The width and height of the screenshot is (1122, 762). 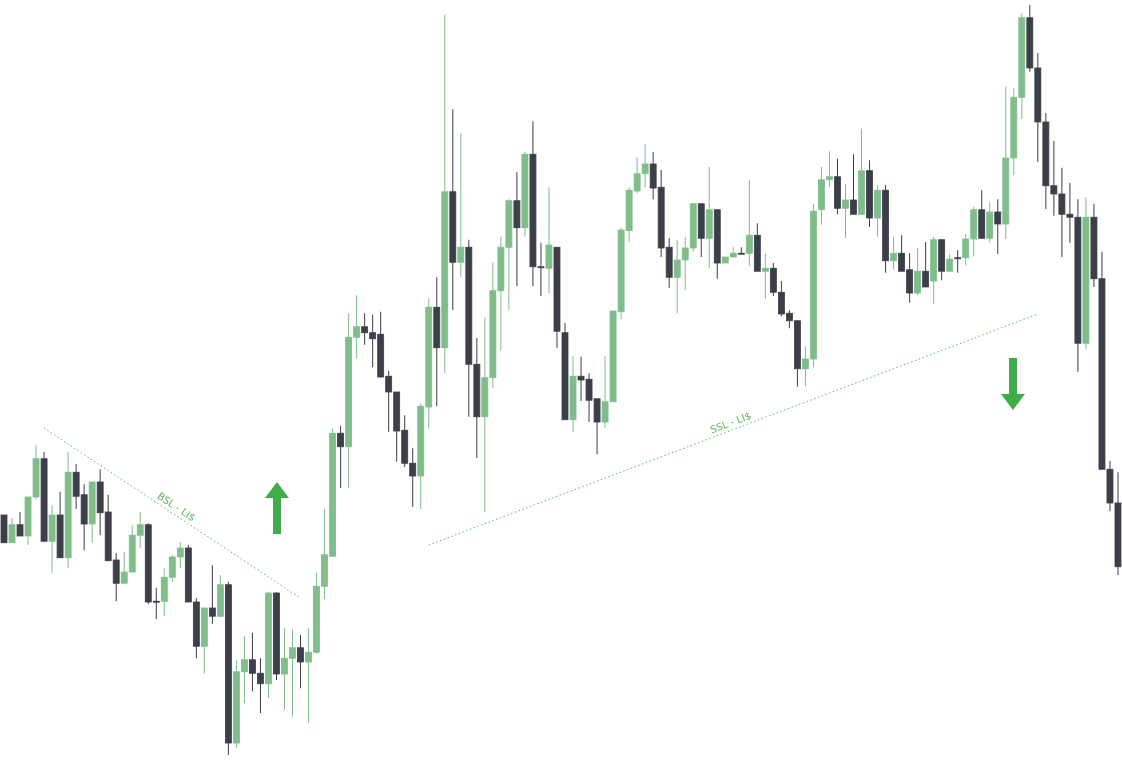 What do you see at coordinates (730, 422) in the screenshot?
I see `text: SSL - LI$` at bounding box center [730, 422].